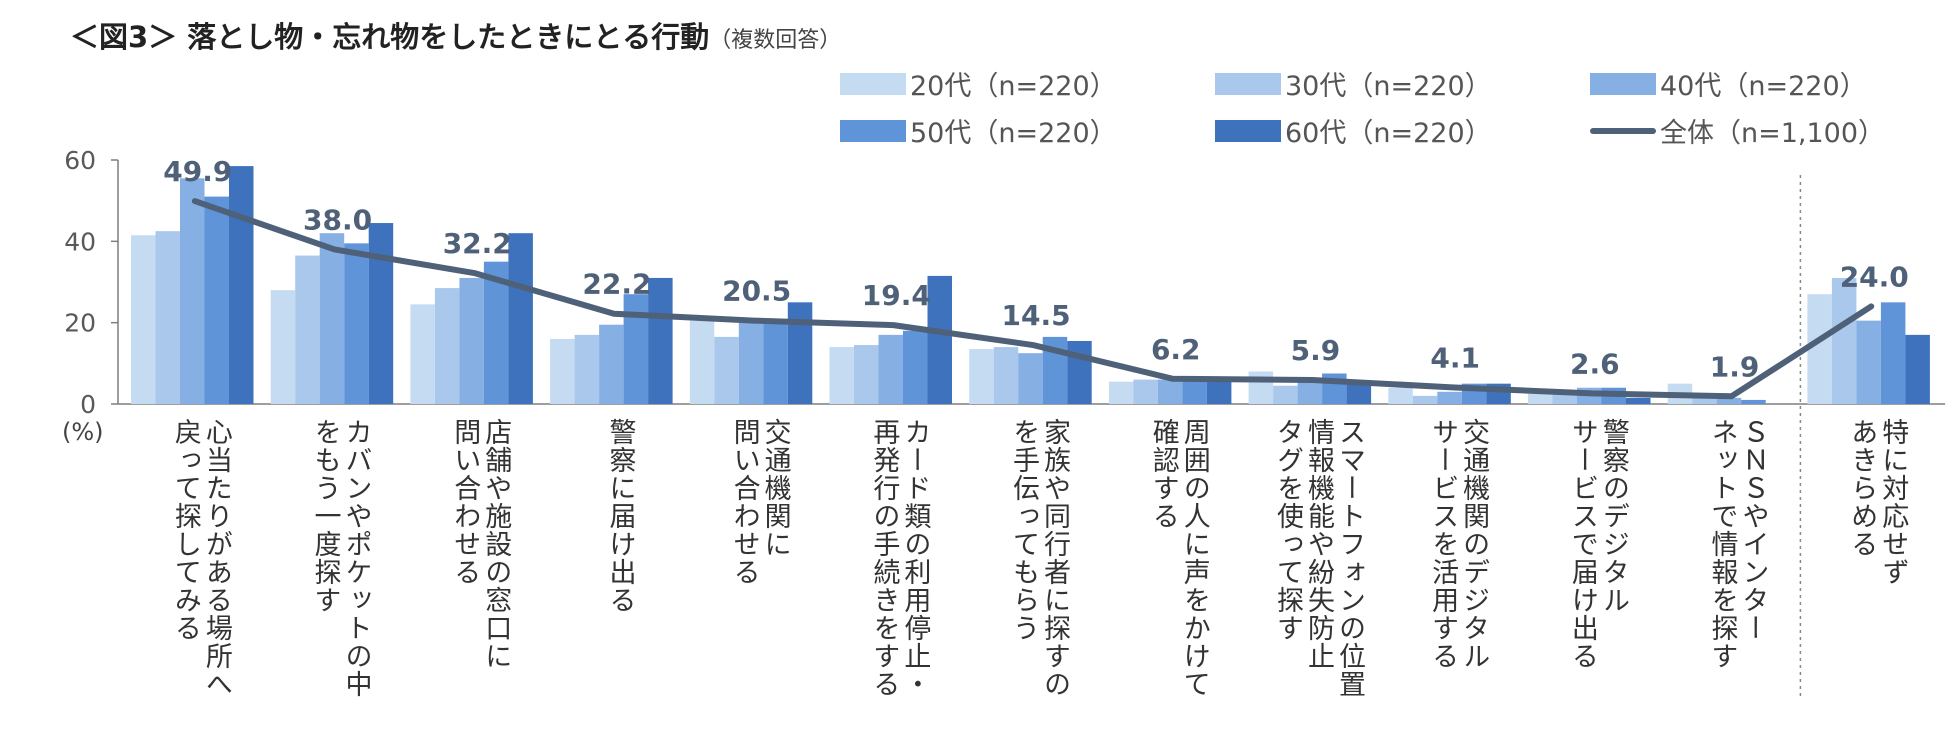  I want to click on x-tick-label: カード類の利用停止・ 再発行の手続きをする, so click(899, 558).